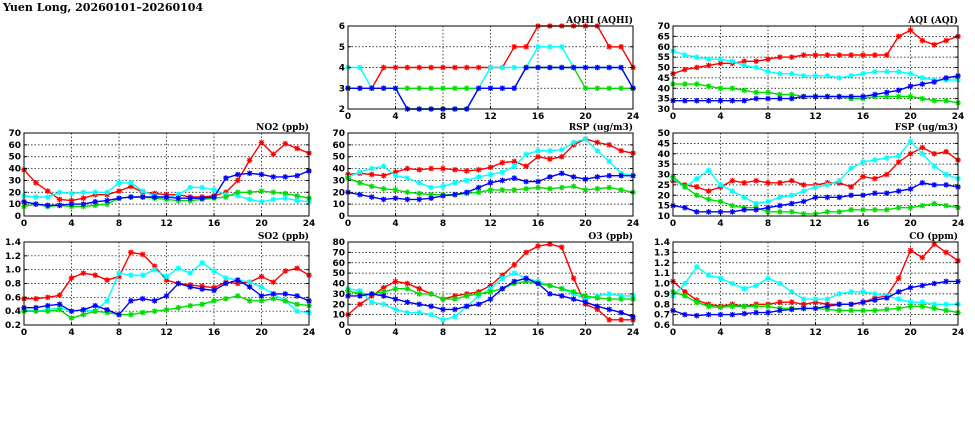 The height and width of the screenshot is (447, 975). Describe the element at coordinates (13, 298) in the screenshot. I see `y-tick-label: 0.6` at that location.